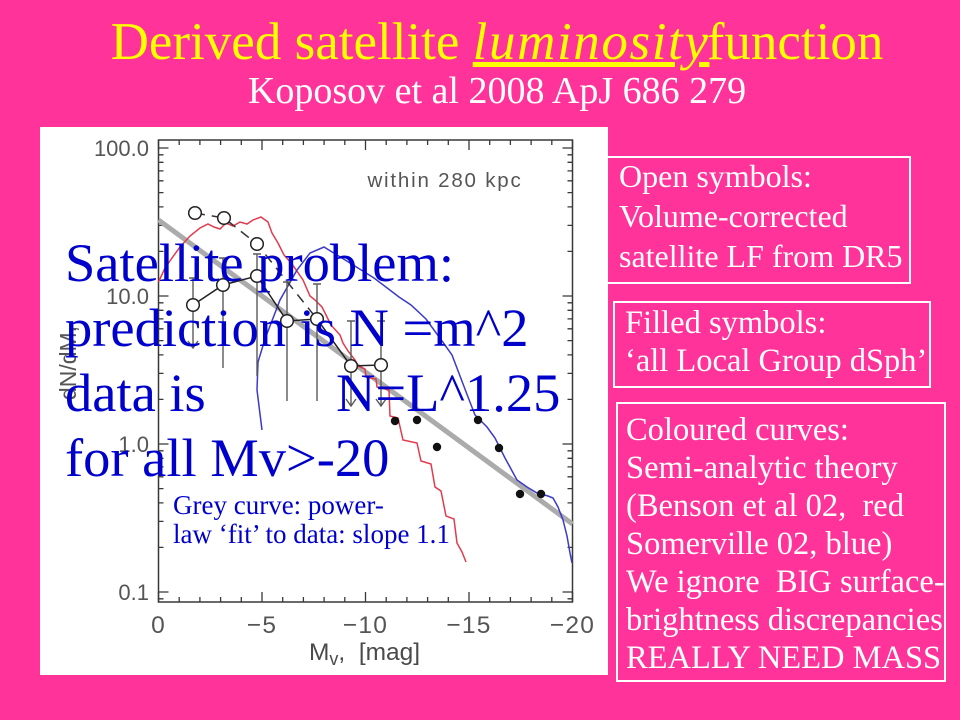  I want to click on svg-text: dN/dM,, so click(68, 363).